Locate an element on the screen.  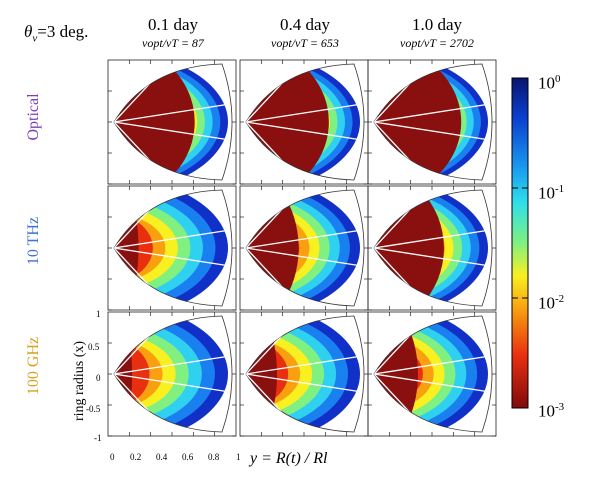
x-tick-label: 1 is located at coordinates (238, 457).